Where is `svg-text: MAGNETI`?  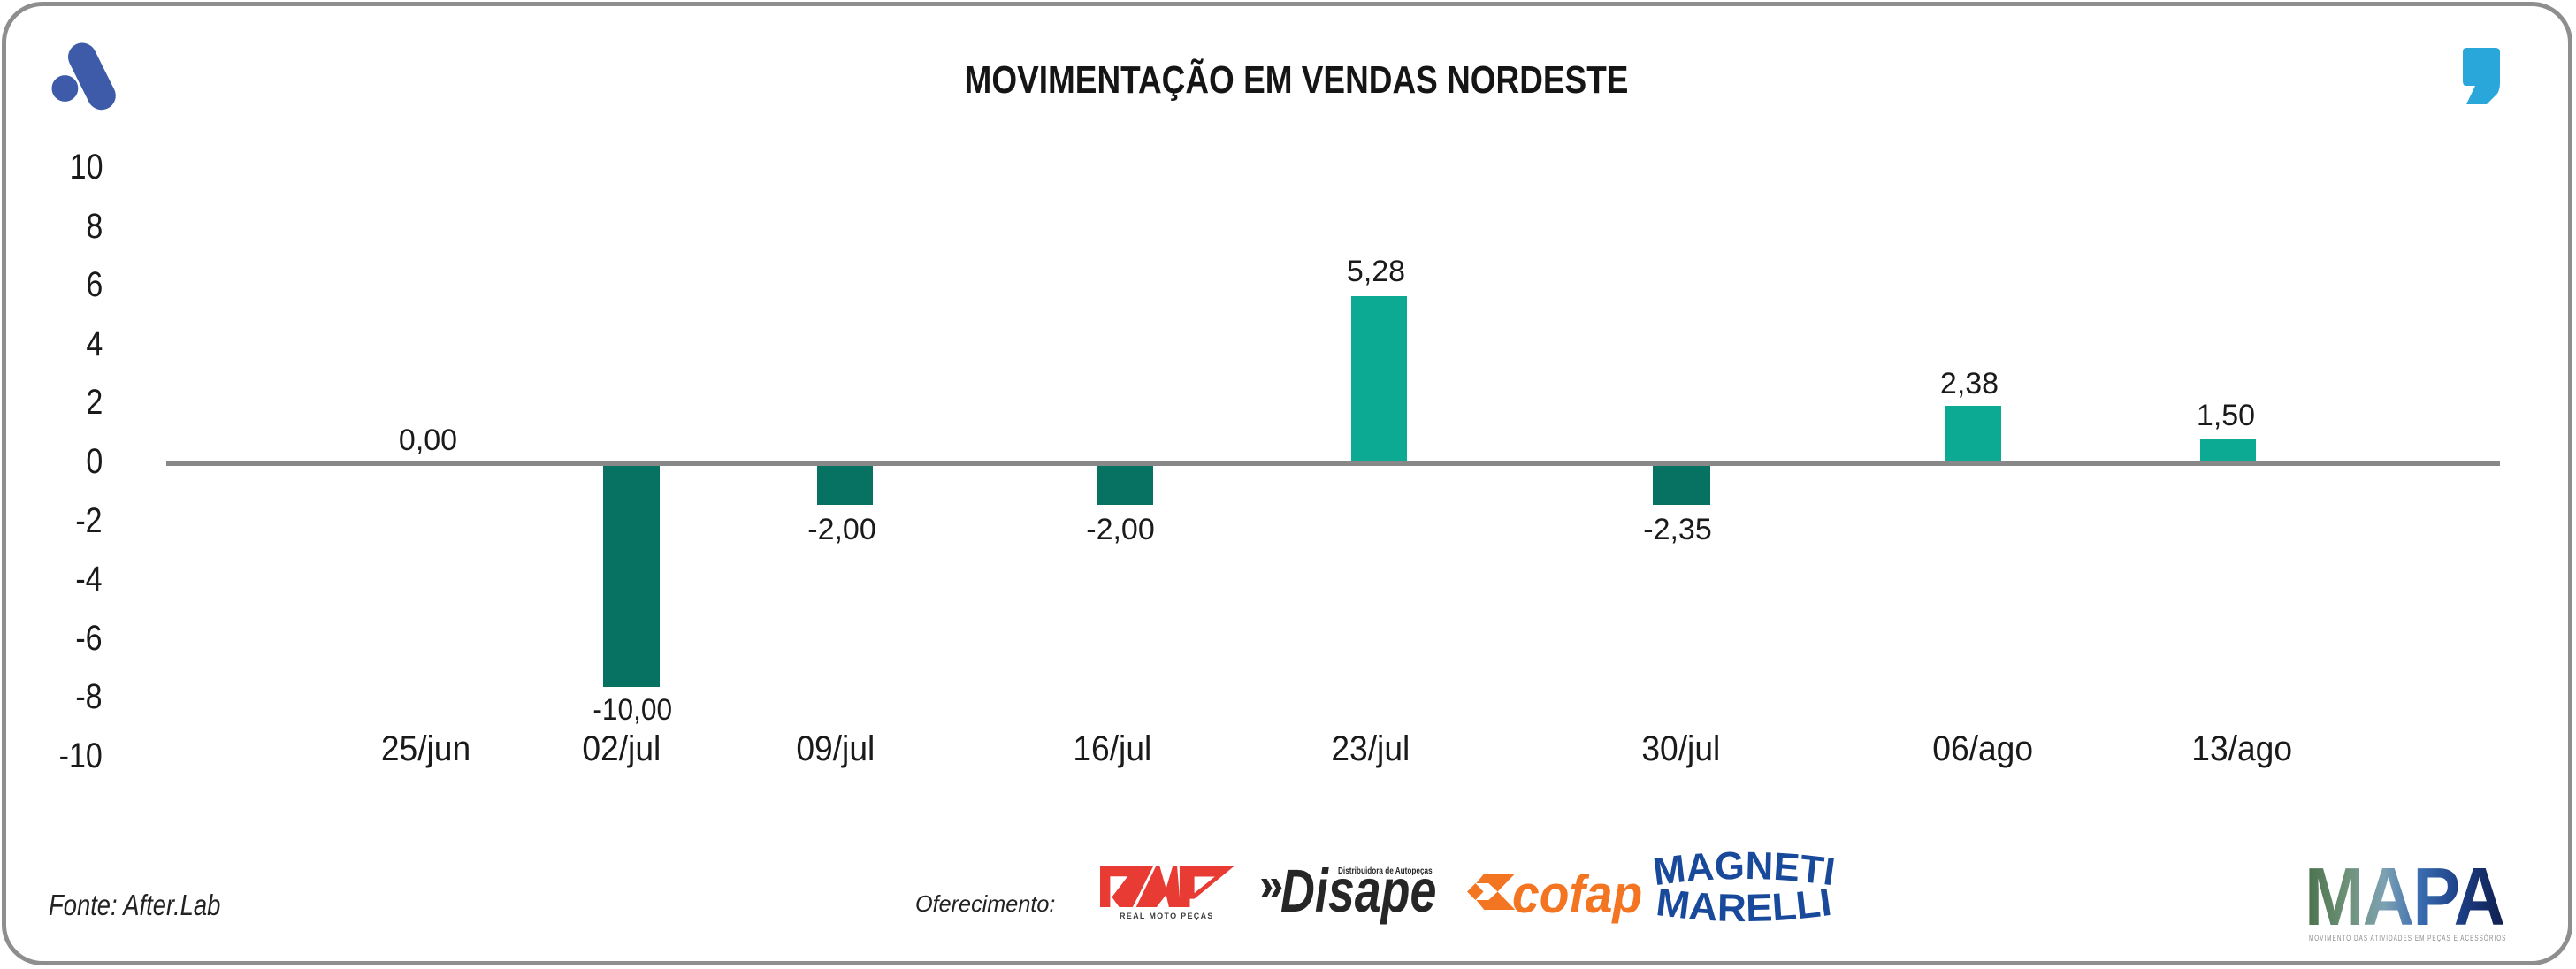
svg-text: MAGNETI is located at coordinates (1744, 869).